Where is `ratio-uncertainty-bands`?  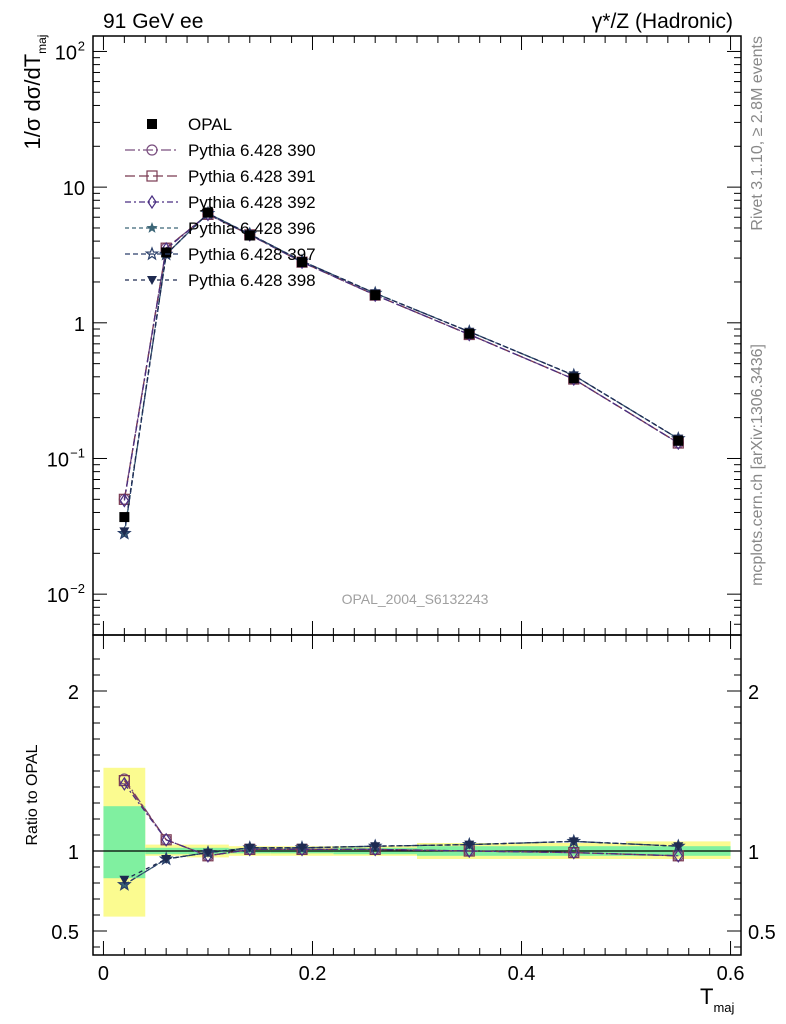
ratio-uncertainty-bands is located at coordinates (417, 842).